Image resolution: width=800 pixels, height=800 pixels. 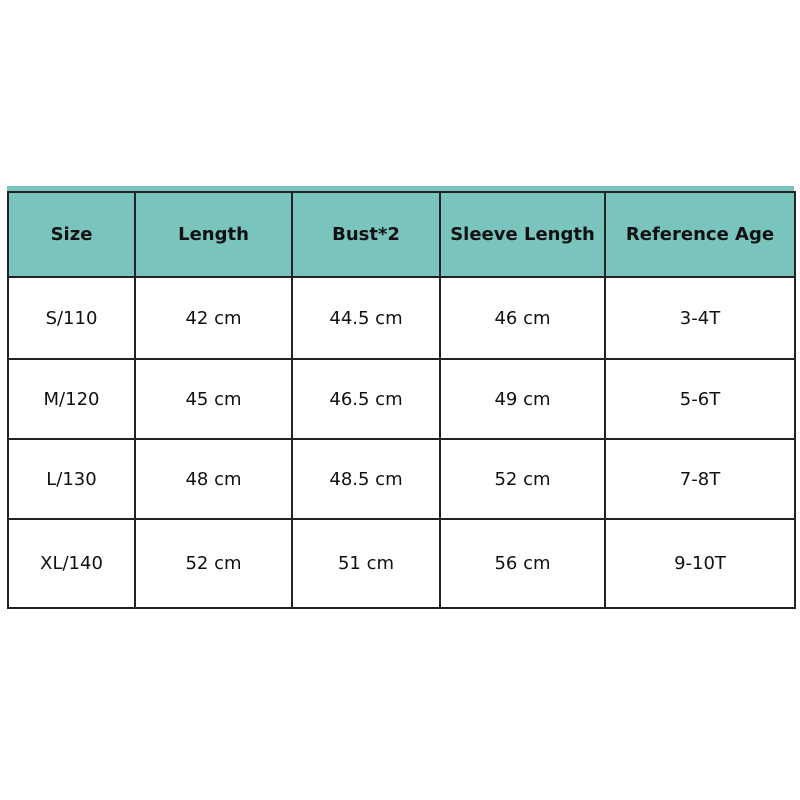 I want to click on table-row: M/120 45 cm 46.5 cm 49 cm 5-6T, so click(x=401, y=399).